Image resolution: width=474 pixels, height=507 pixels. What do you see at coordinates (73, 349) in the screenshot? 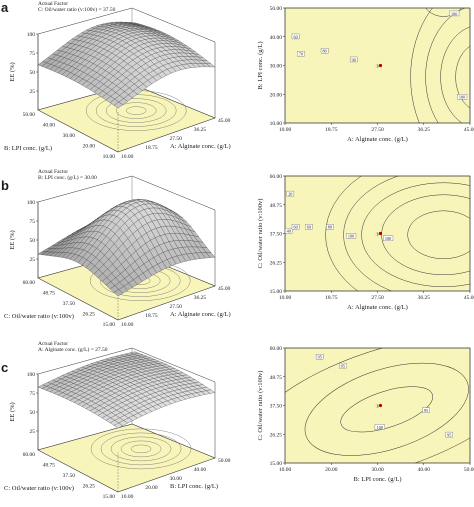
I see `surface-title-line: A: Alginate conc. (g/L) = 27.50` at bounding box center [73, 349].